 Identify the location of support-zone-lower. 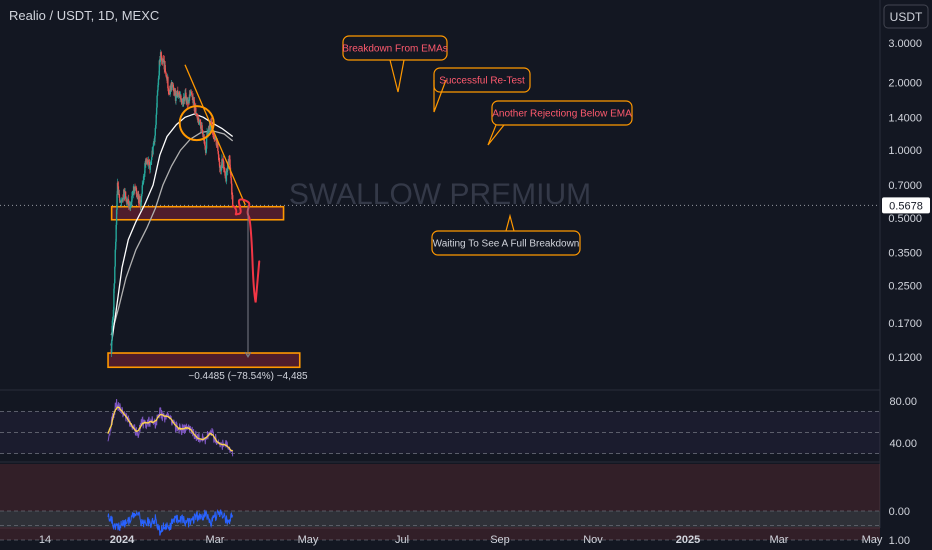
(204, 360).